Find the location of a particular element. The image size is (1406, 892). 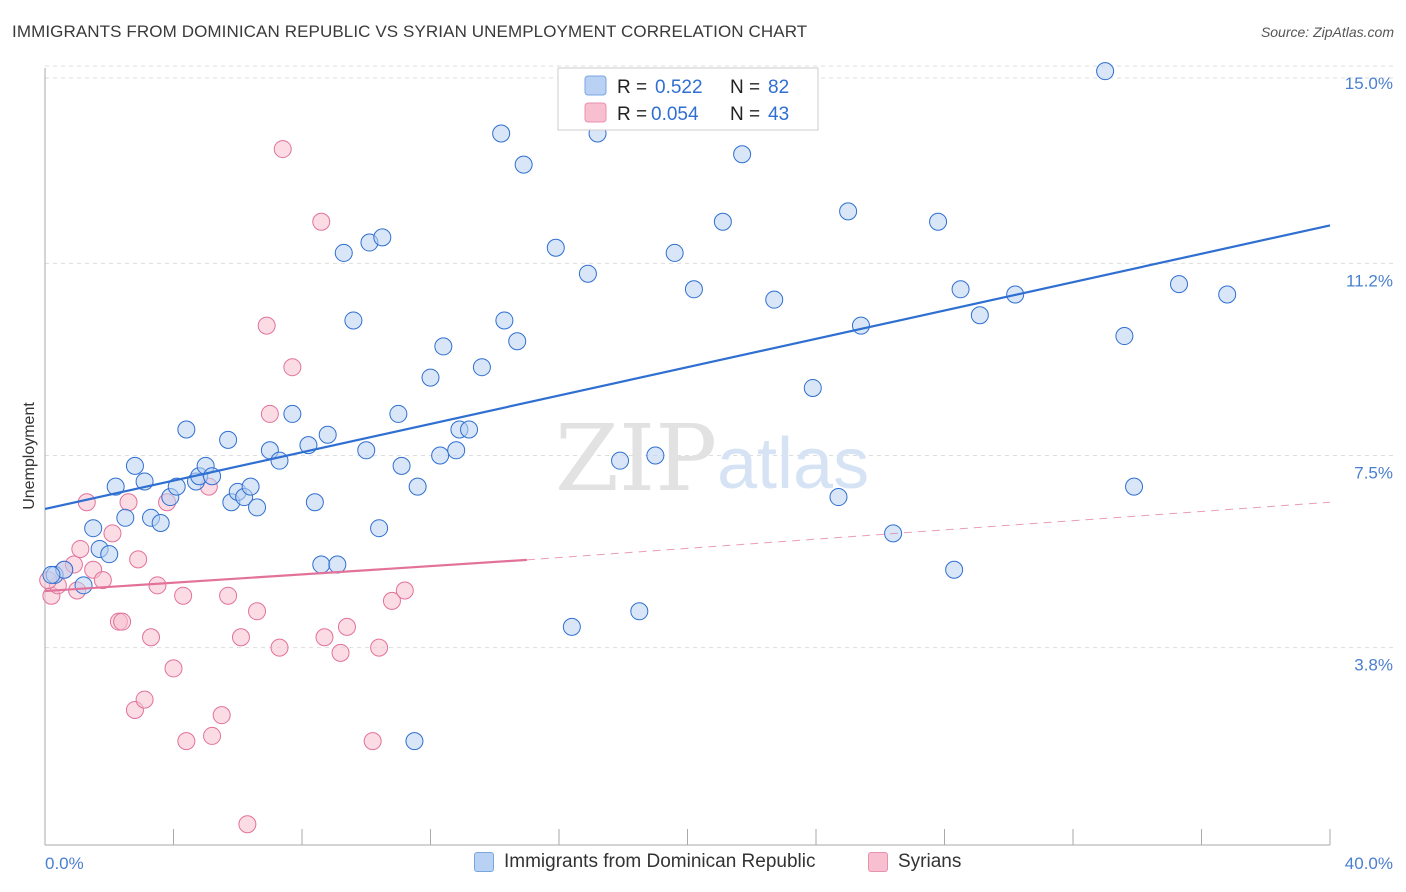

bottom-legend-swatch-pink is located at coordinates (878, 862).